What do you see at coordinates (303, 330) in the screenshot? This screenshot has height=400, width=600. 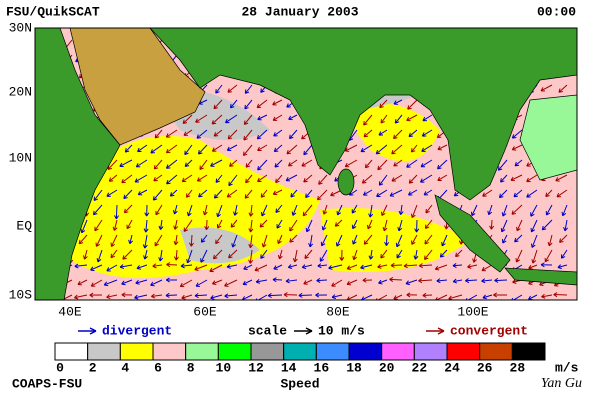 I see `legend: divergent scale 10 m/s convergent` at bounding box center [303, 330].